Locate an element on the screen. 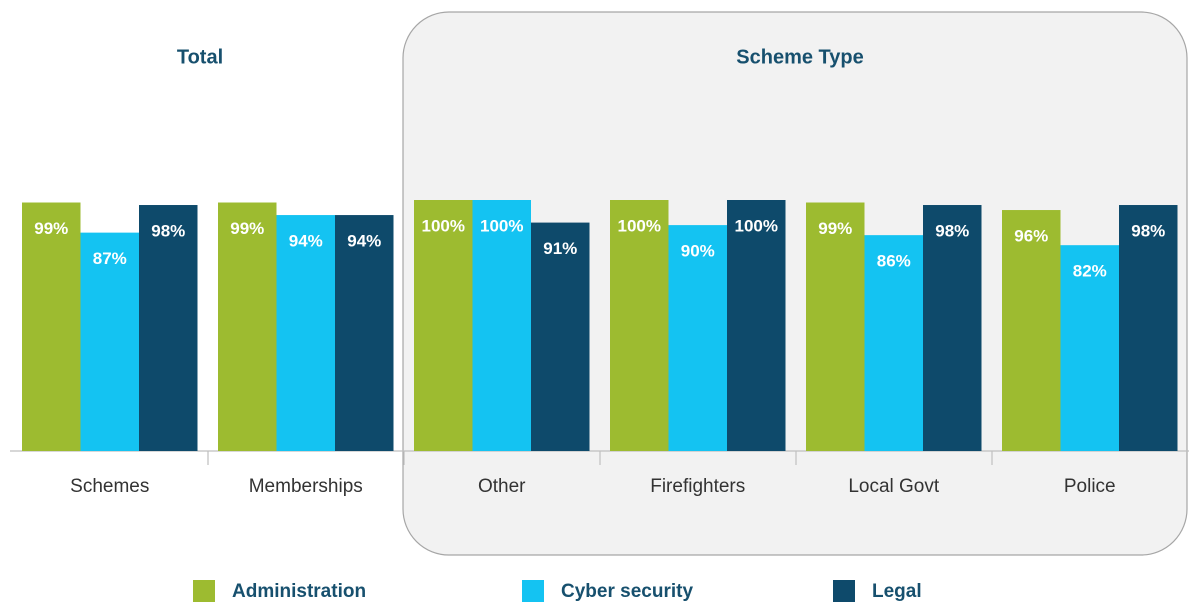 This screenshot has width=1189, height=603. x-tick-label: Other is located at coordinates (502, 486).